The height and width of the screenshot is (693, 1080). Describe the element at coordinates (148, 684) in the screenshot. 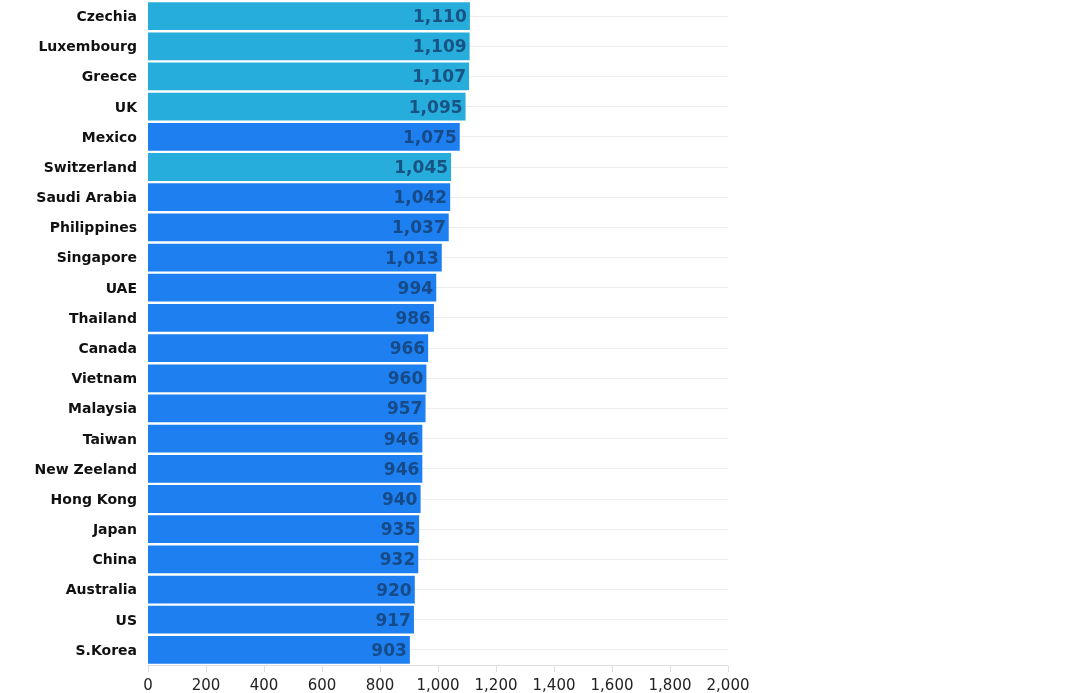

I see `x-tick-label: 0` at that location.